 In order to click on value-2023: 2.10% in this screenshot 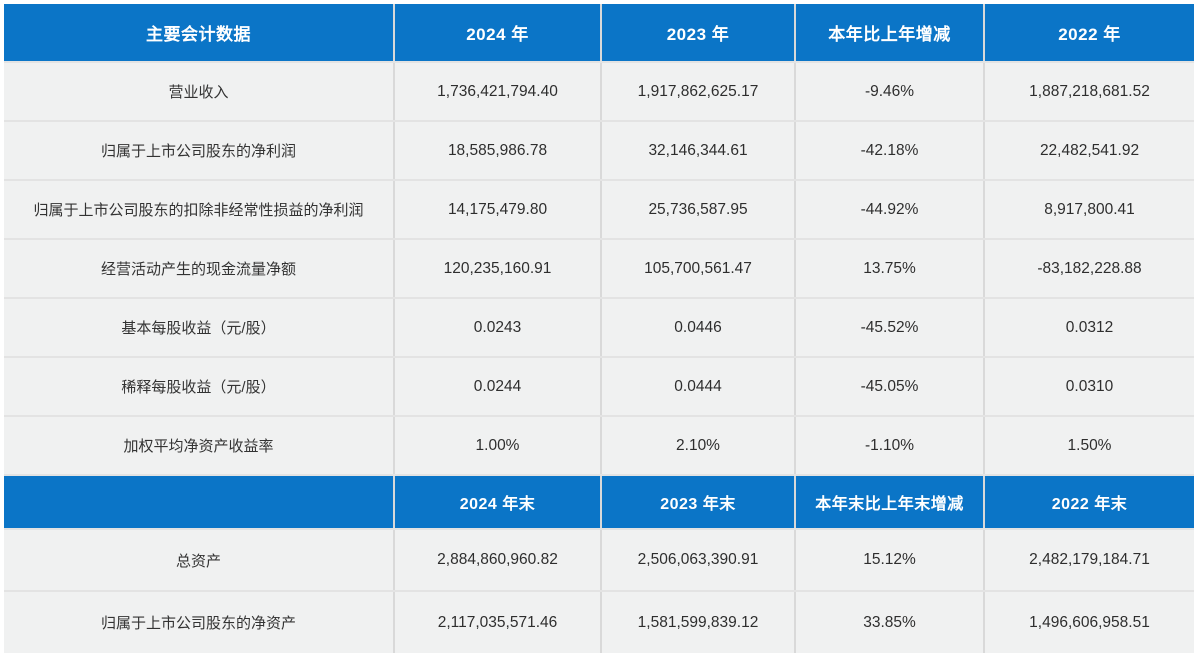, I will do `click(698, 446)`.